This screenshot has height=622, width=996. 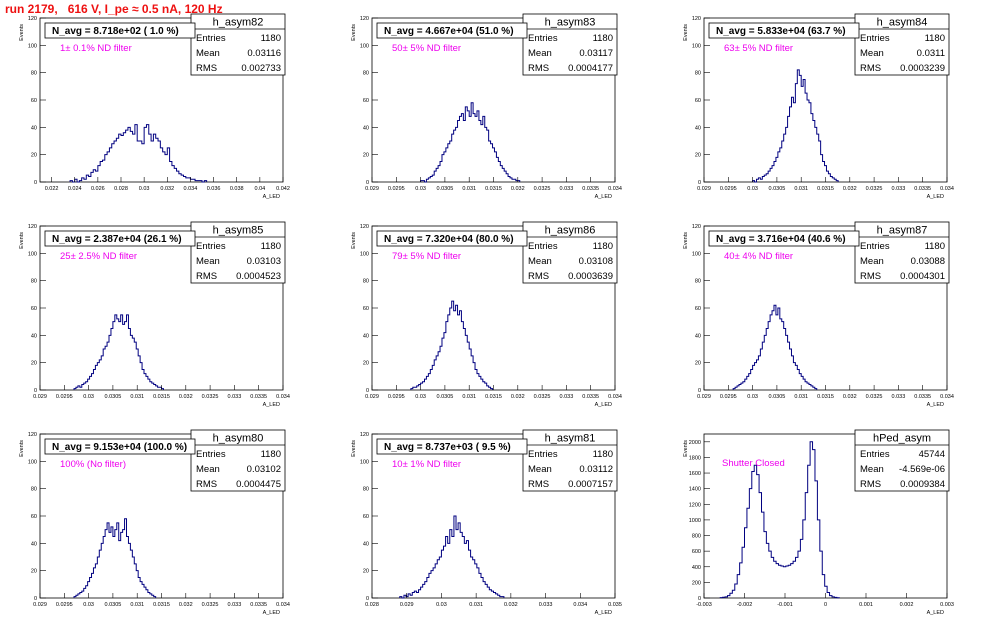 I want to click on navg-text: N_avg = 7.320e+04 (80.0 %), so click(x=449, y=239).